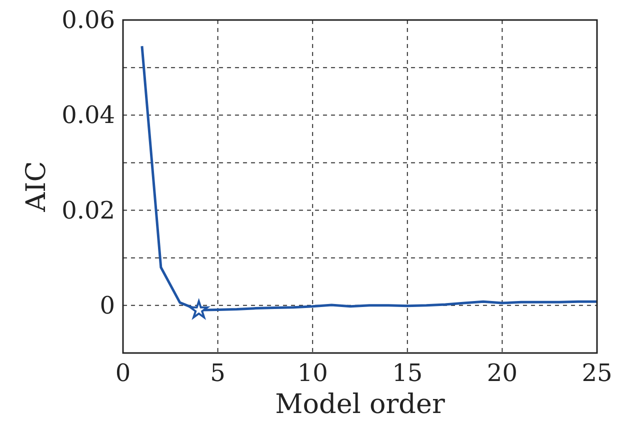 The width and height of the screenshot is (622, 423). I want to click on x-tick-label: 5, so click(218, 373).